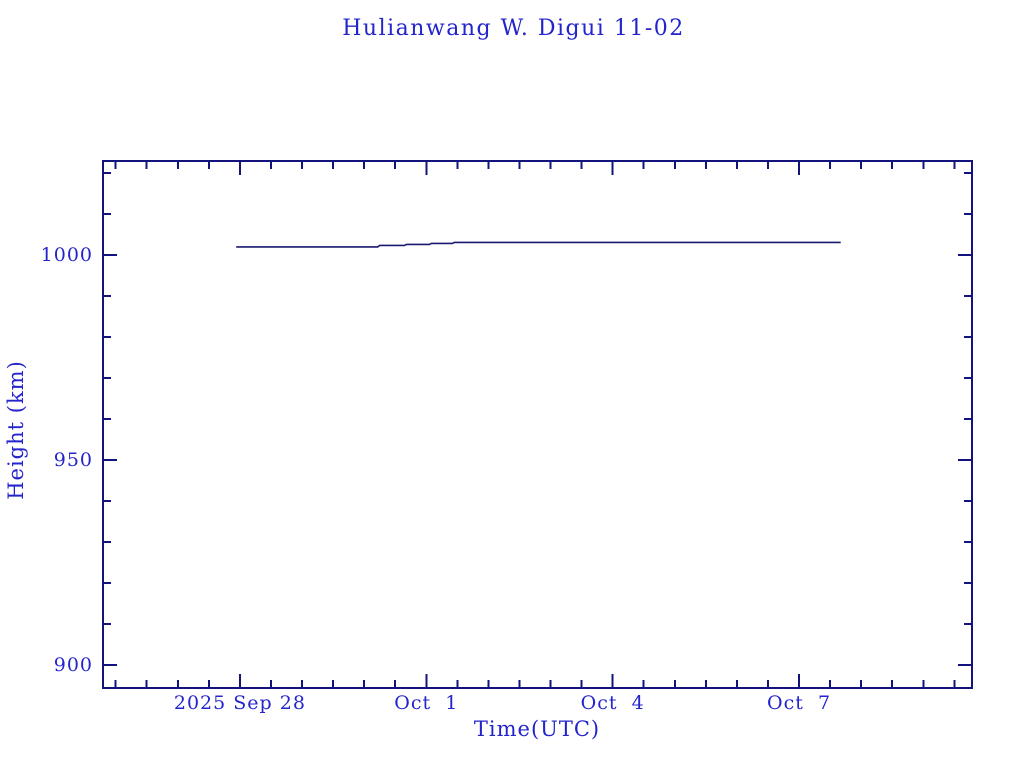  What do you see at coordinates (513, 28) in the screenshot?
I see `chart-title: Hulianwang W. Digui 11-02` at bounding box center [513, 28].